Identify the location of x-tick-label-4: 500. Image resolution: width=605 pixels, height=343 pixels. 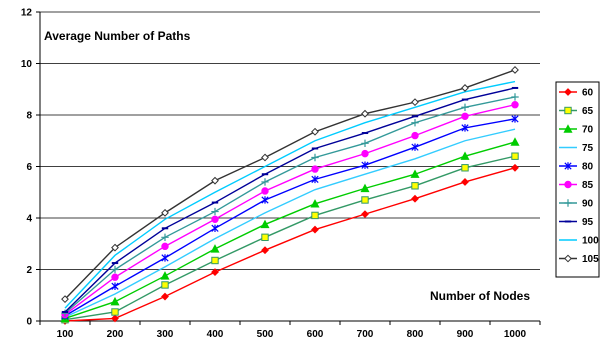
(265, 334).